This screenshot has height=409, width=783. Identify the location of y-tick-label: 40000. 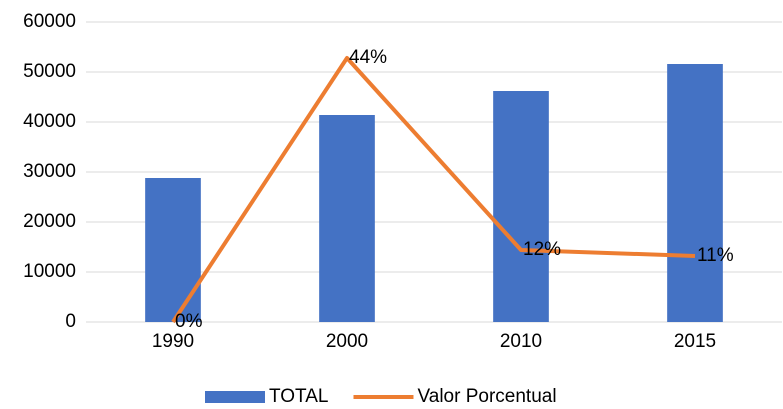
(49, 121).